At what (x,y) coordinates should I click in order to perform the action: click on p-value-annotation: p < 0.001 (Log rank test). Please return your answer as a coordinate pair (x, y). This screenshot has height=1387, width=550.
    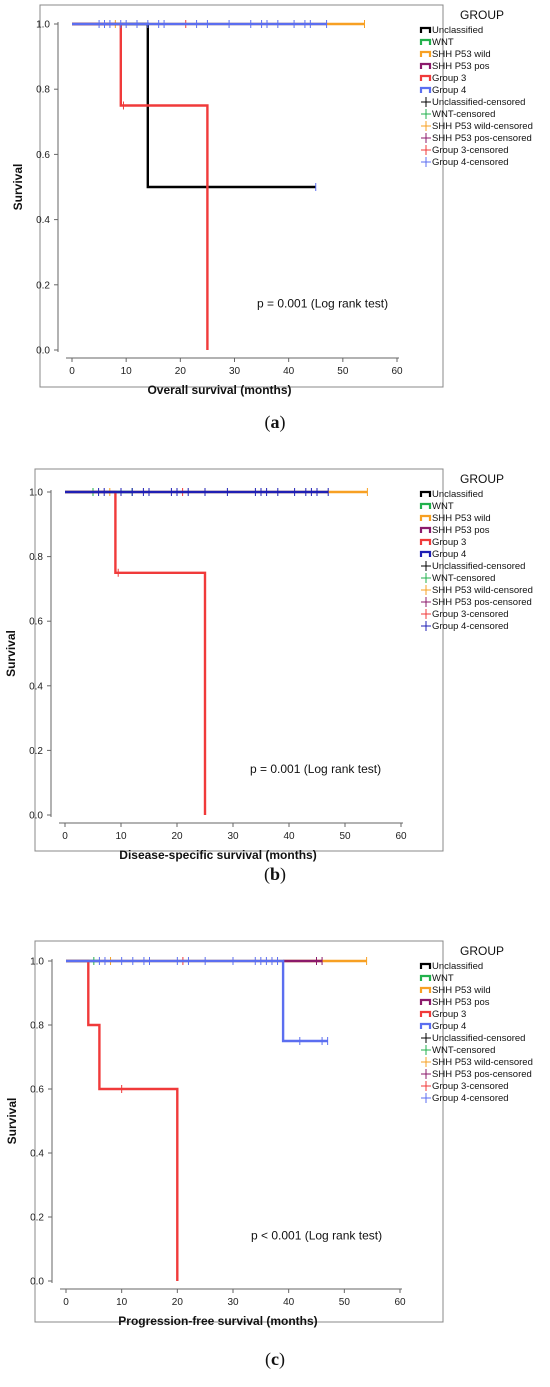
    Looking at the image, I should click on (316, 1235).